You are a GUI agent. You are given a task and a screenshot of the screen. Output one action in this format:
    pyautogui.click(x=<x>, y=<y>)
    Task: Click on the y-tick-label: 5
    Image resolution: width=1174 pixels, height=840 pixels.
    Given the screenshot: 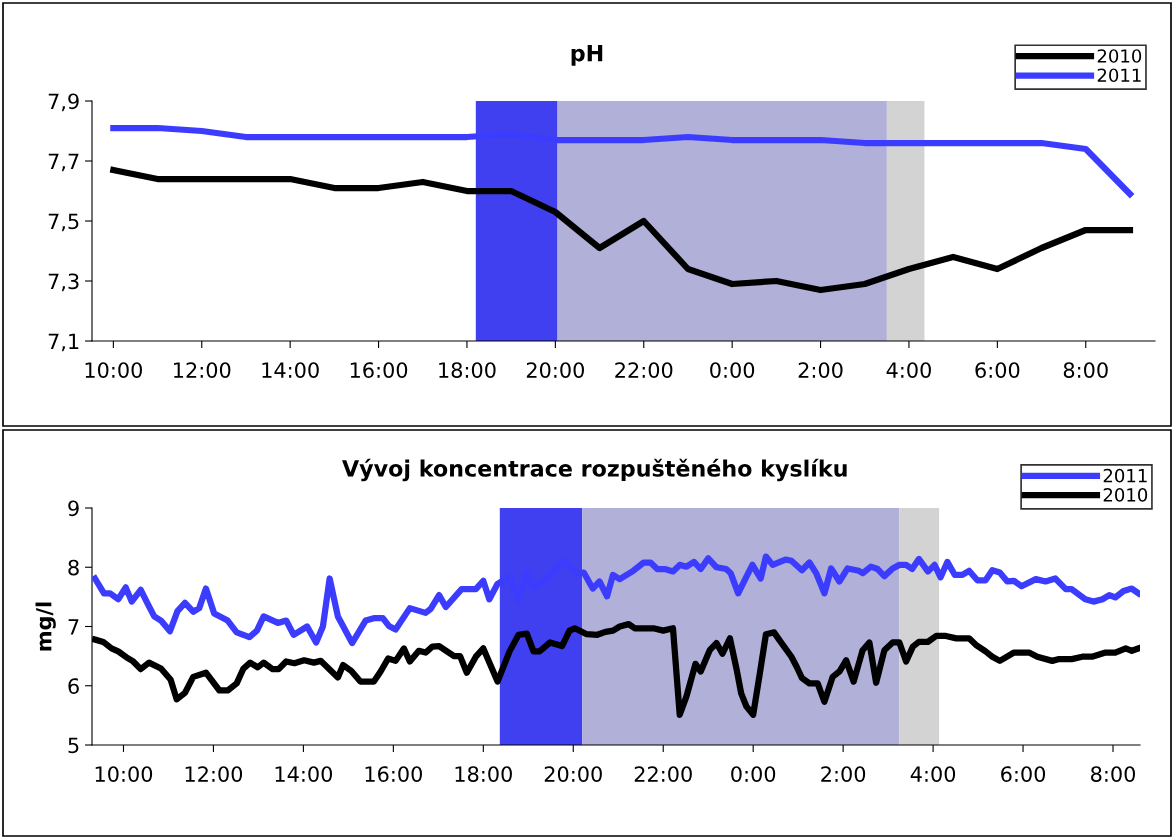 What is the action you would take?
    pyautogui.click(x=73, y=745)
    